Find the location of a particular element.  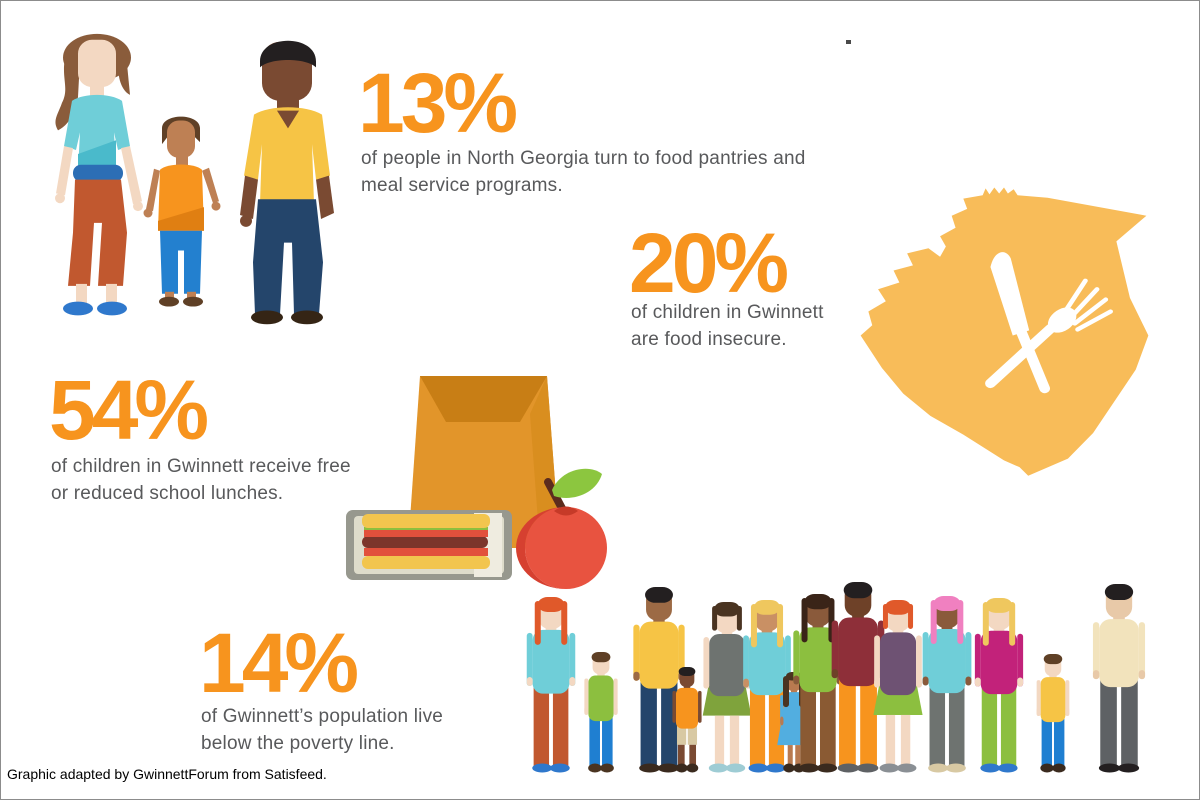

family-woman is located at coordinates (99, 174).